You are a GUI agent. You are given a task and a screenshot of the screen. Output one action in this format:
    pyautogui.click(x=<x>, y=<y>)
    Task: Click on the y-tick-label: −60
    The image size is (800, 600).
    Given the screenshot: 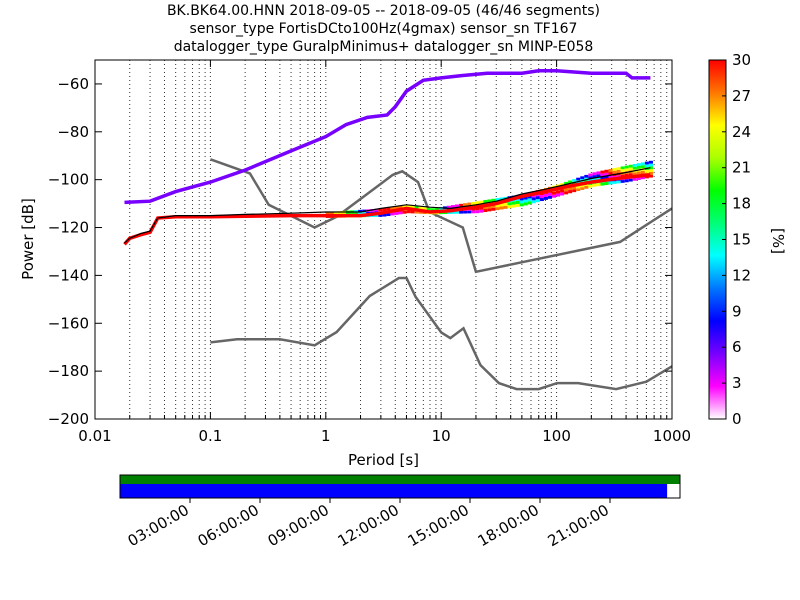 What is the action you would take?
    pyautogui.click(x=73, y=84)
    